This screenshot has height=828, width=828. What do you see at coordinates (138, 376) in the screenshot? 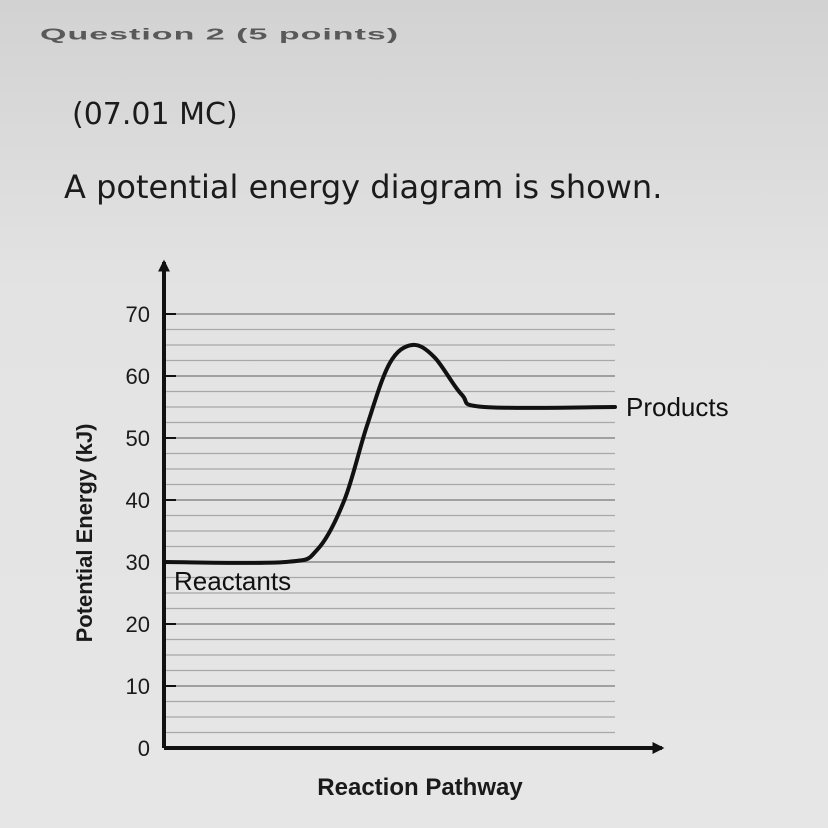
I see `y-tick-label: 60` at bounding box center [138, 376].